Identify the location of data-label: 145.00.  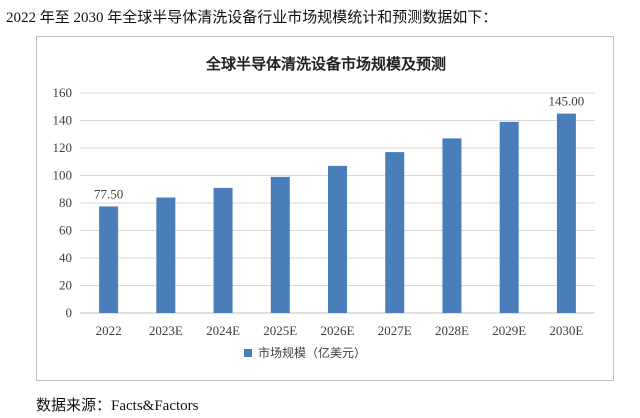
(567, 101).